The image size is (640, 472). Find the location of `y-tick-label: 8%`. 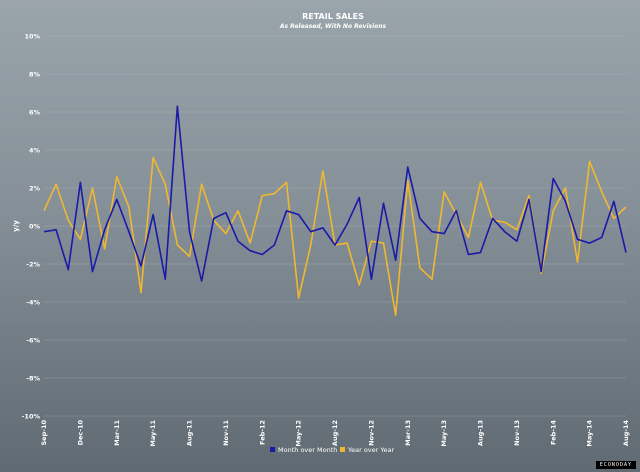

y-tick-label: 8% is located at coordinates (35, 74).